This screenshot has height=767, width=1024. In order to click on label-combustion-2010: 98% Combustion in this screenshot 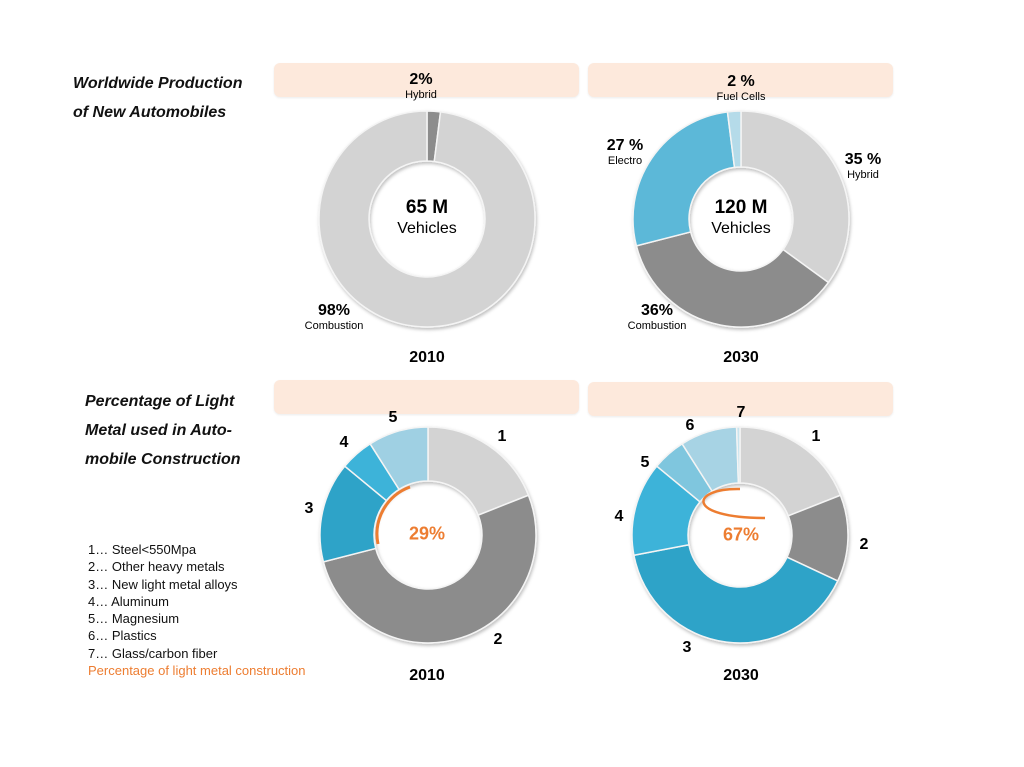, I will do `click(334, 317)`.